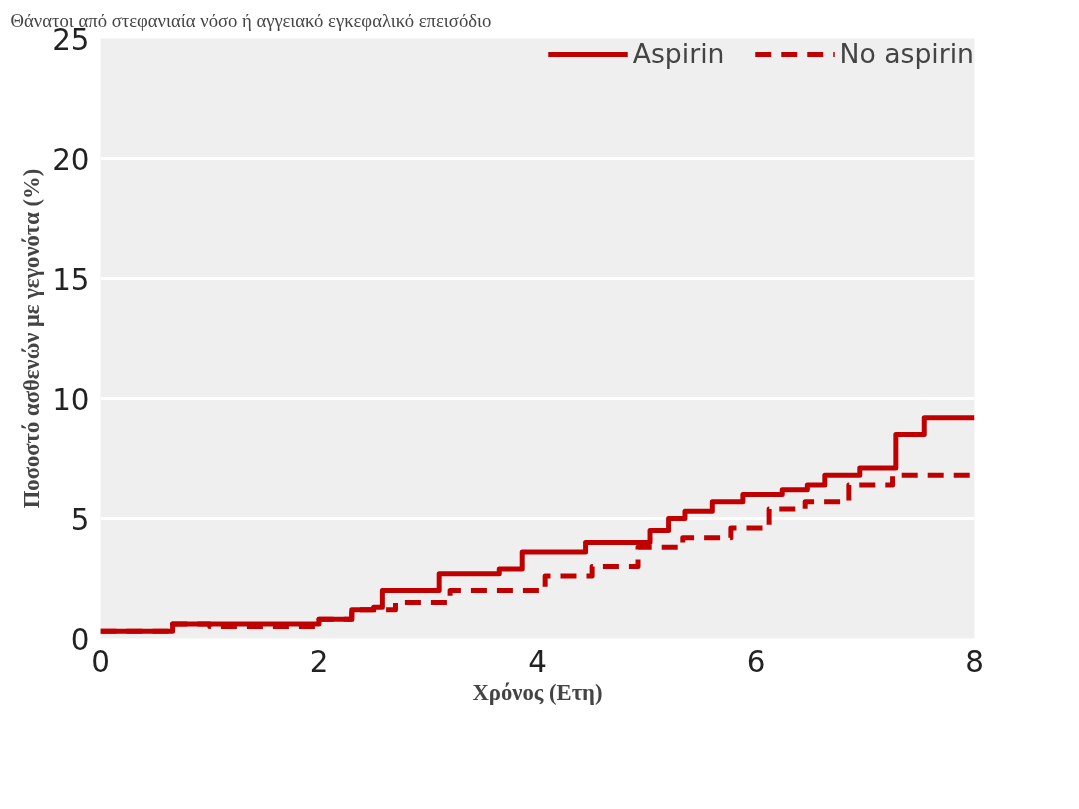 The image size is (1079, 809). What do you see at coordinates (537, 661) in the screenshot?
I see `x-tick-label: 4` at bounding box center [537, 661].